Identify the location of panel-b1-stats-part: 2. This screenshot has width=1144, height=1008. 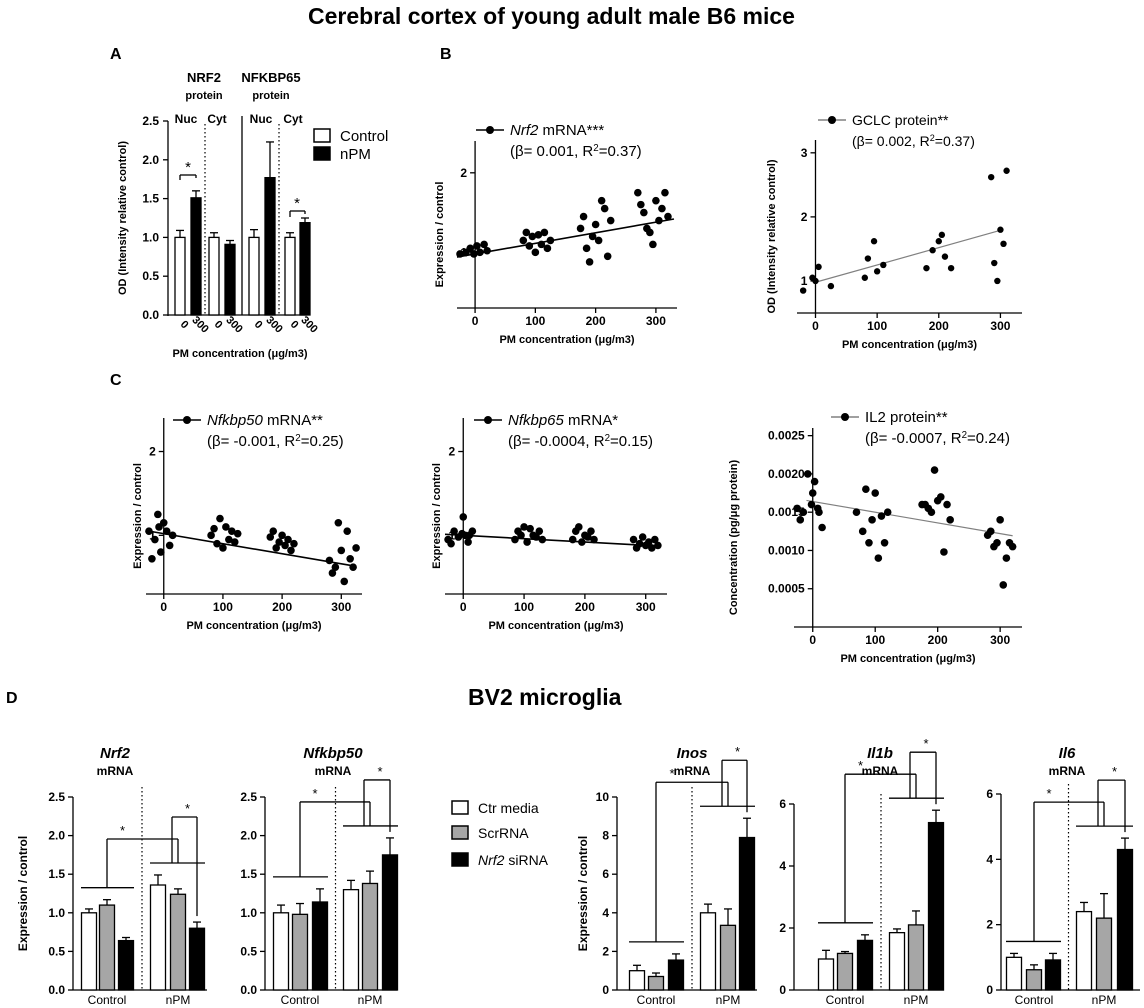
(595, 148).